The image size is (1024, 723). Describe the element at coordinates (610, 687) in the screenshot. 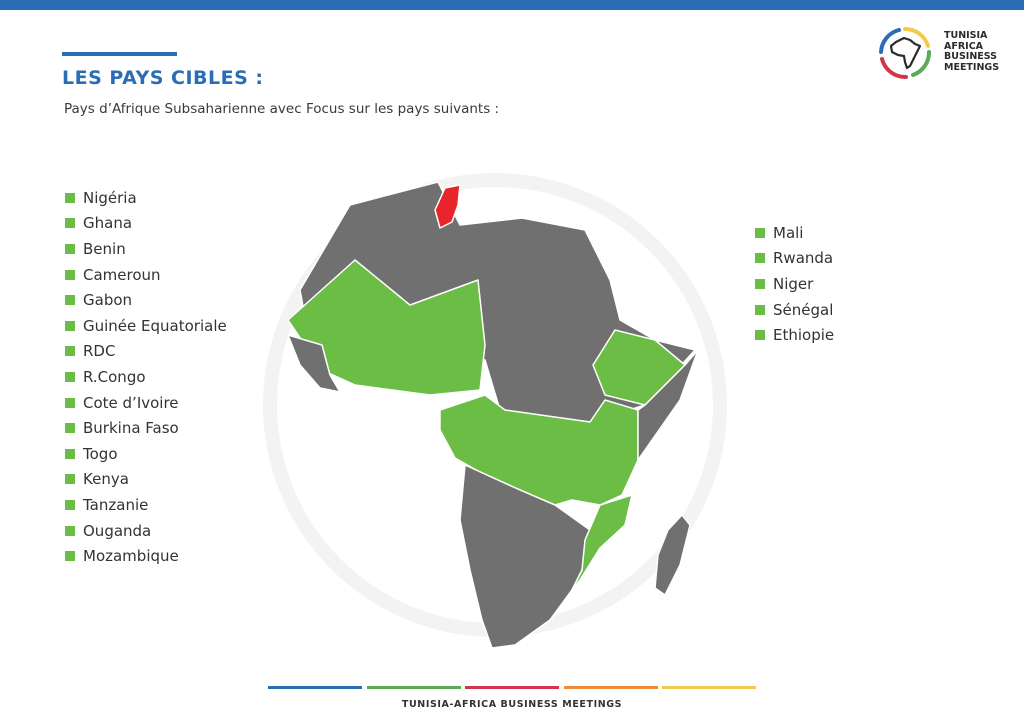

I see `footer-bar-orange` at that location.